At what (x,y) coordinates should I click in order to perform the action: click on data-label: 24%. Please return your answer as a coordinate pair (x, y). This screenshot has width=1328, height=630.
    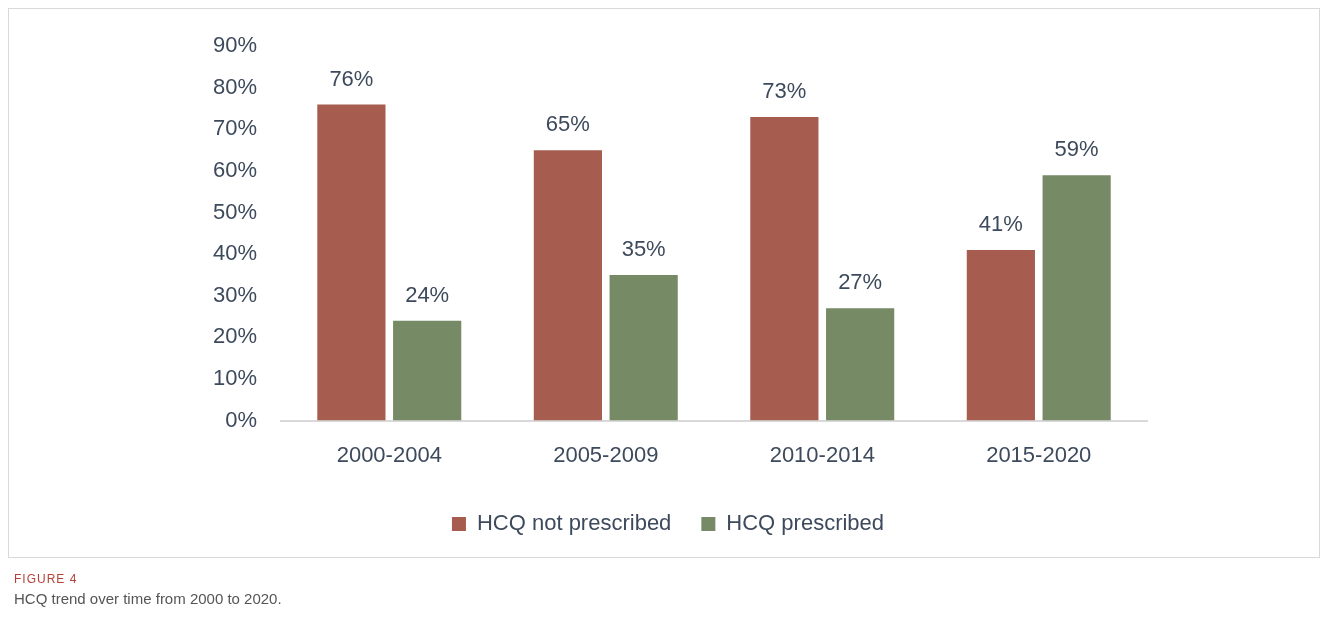
    Looking at the image, I should click on (427, 294).